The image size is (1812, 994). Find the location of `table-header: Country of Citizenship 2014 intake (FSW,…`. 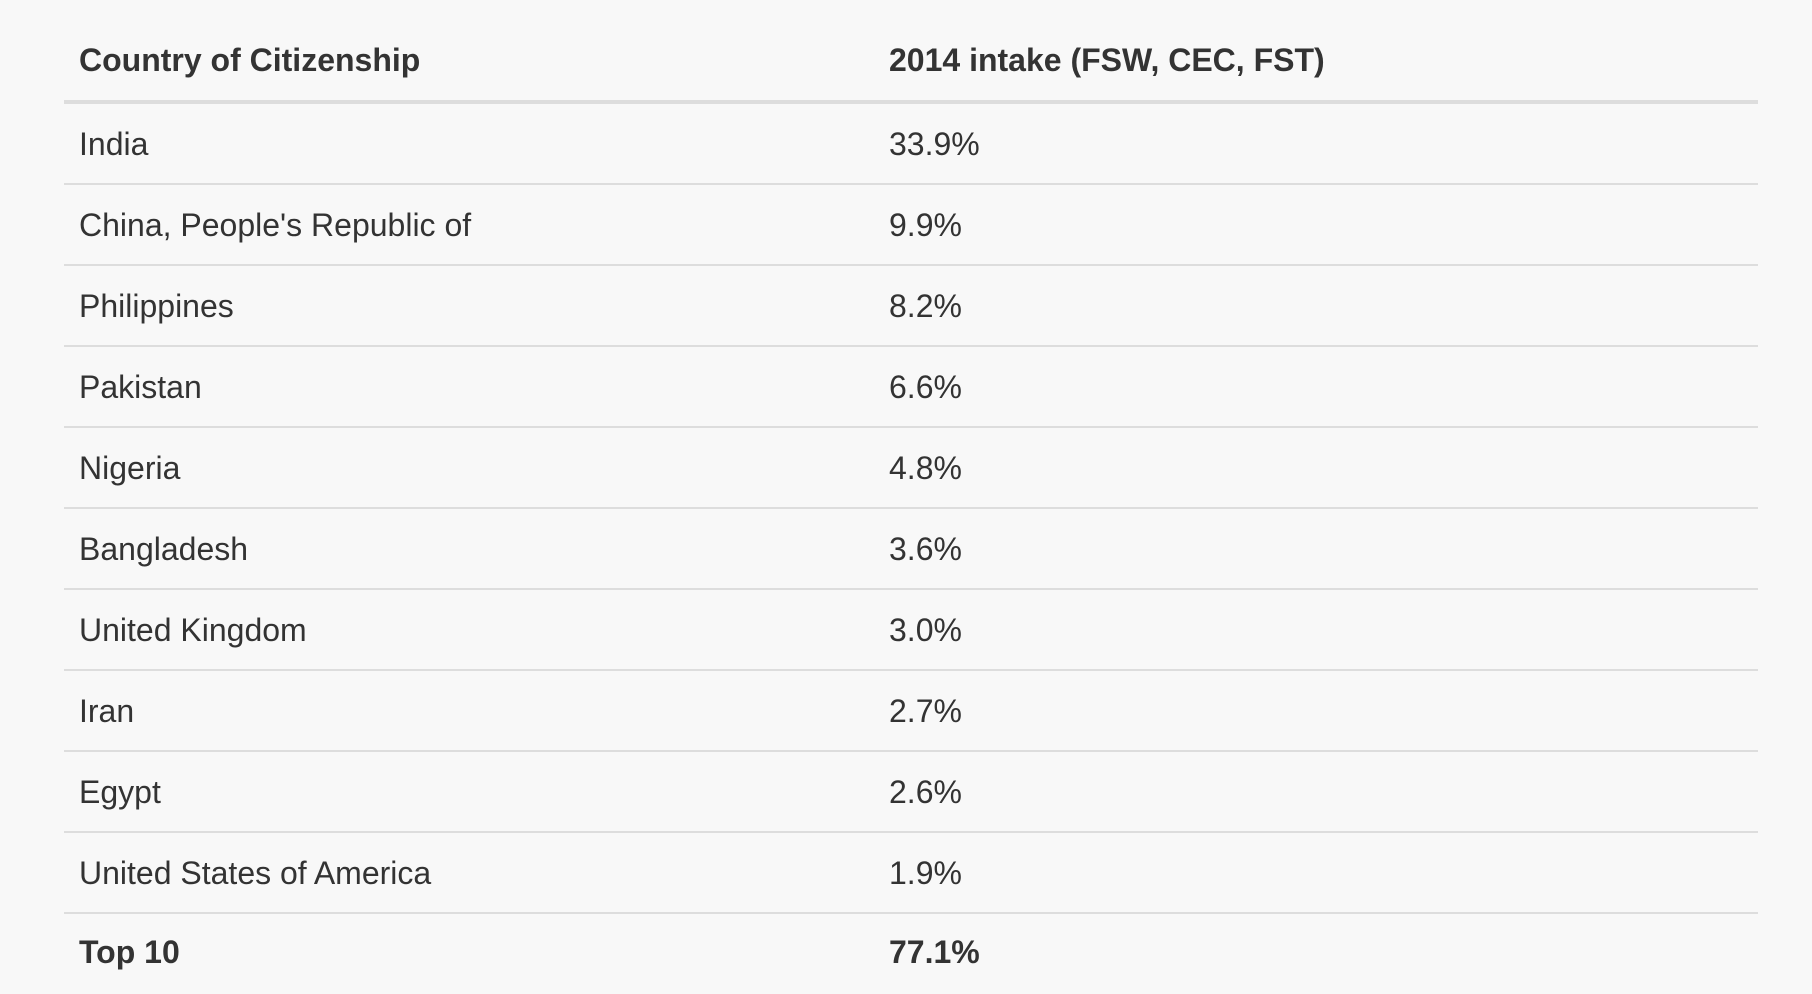

table-header: Country of Citizenship 2014 intake (FSW,… is located at coordinates (911, 62).